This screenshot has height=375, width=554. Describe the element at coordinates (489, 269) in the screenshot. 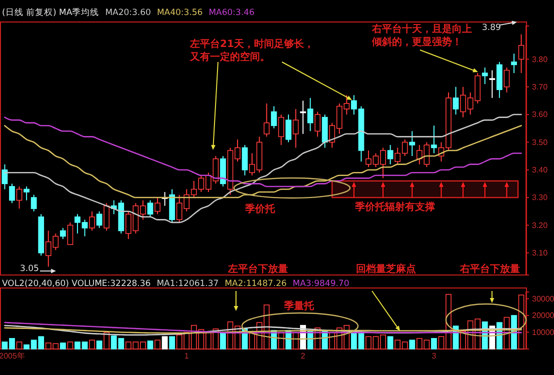

I see `annotation: 右平台下放量` at that location.